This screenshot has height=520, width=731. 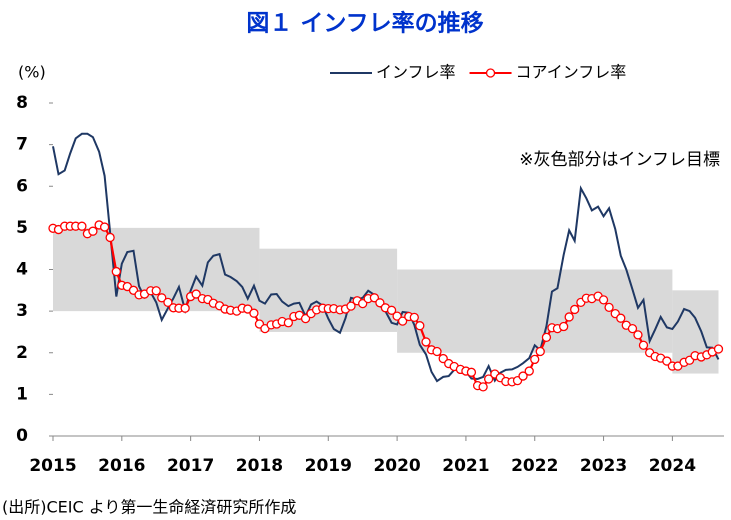 What do you see at coordinates (22, 145) in the screenshot?
I see `y-tick-label: 7` at bounding box center [22, 145].